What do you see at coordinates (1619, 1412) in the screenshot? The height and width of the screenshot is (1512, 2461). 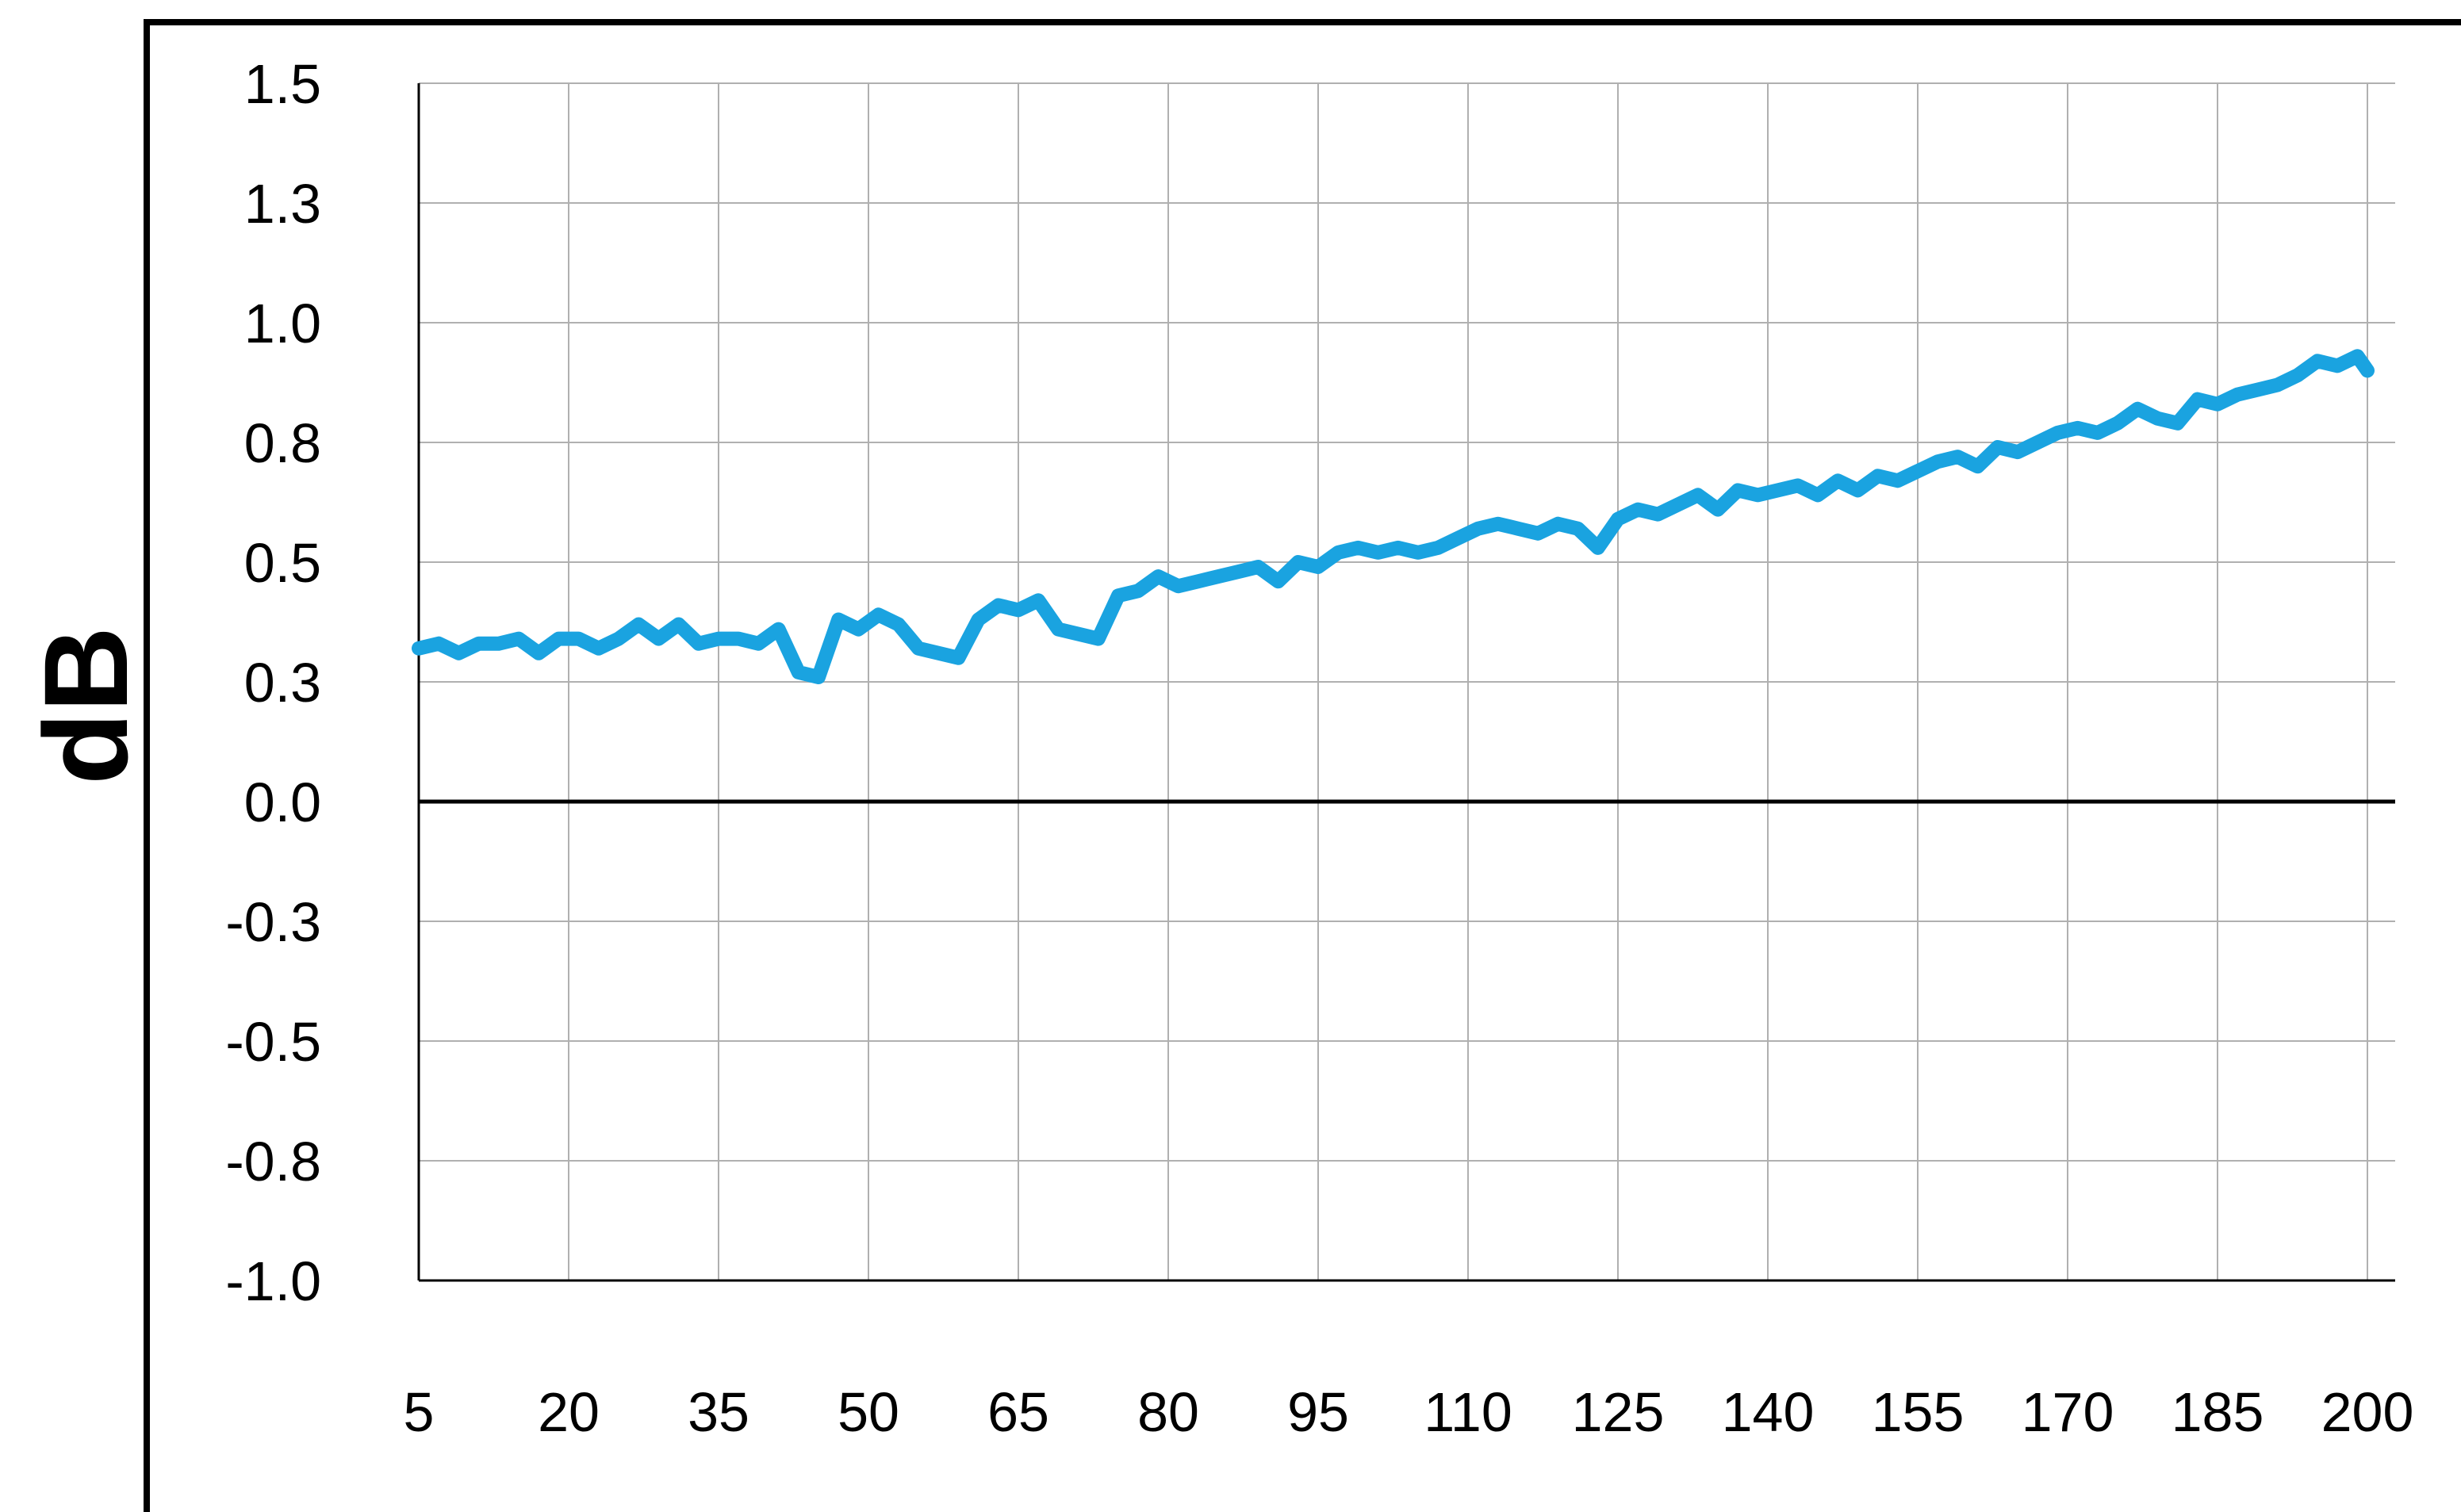 I see `x-tick-label: 125` at bounding box center [1619, 1412].